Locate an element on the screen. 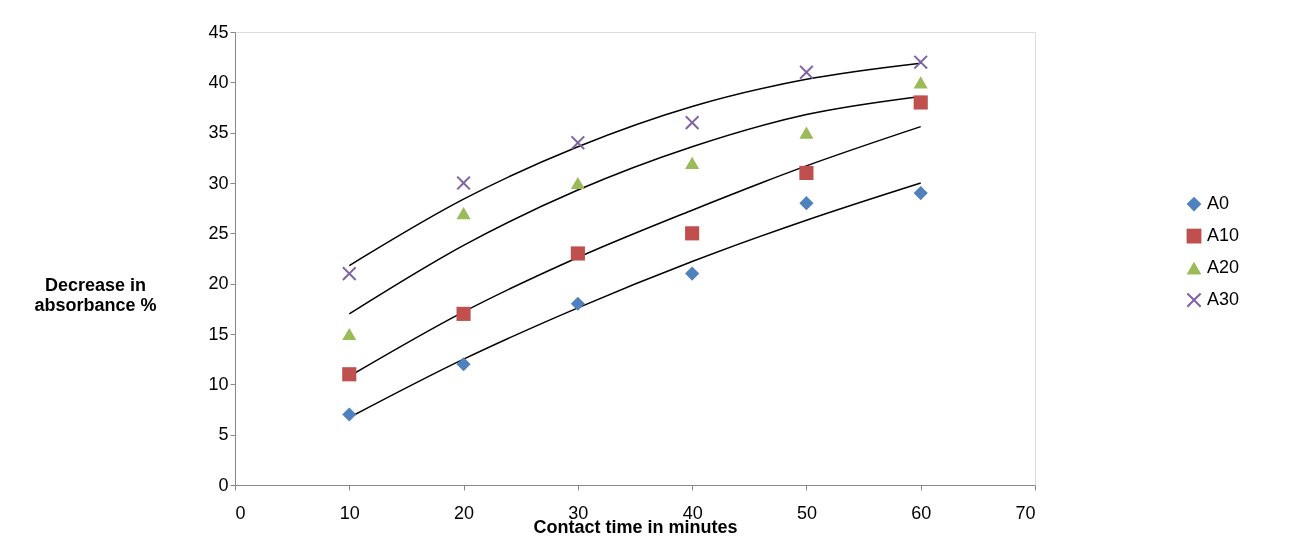 This screenshot has height=555, width=1314. y-tick-label: 0 is located at coordinates (223, 484).